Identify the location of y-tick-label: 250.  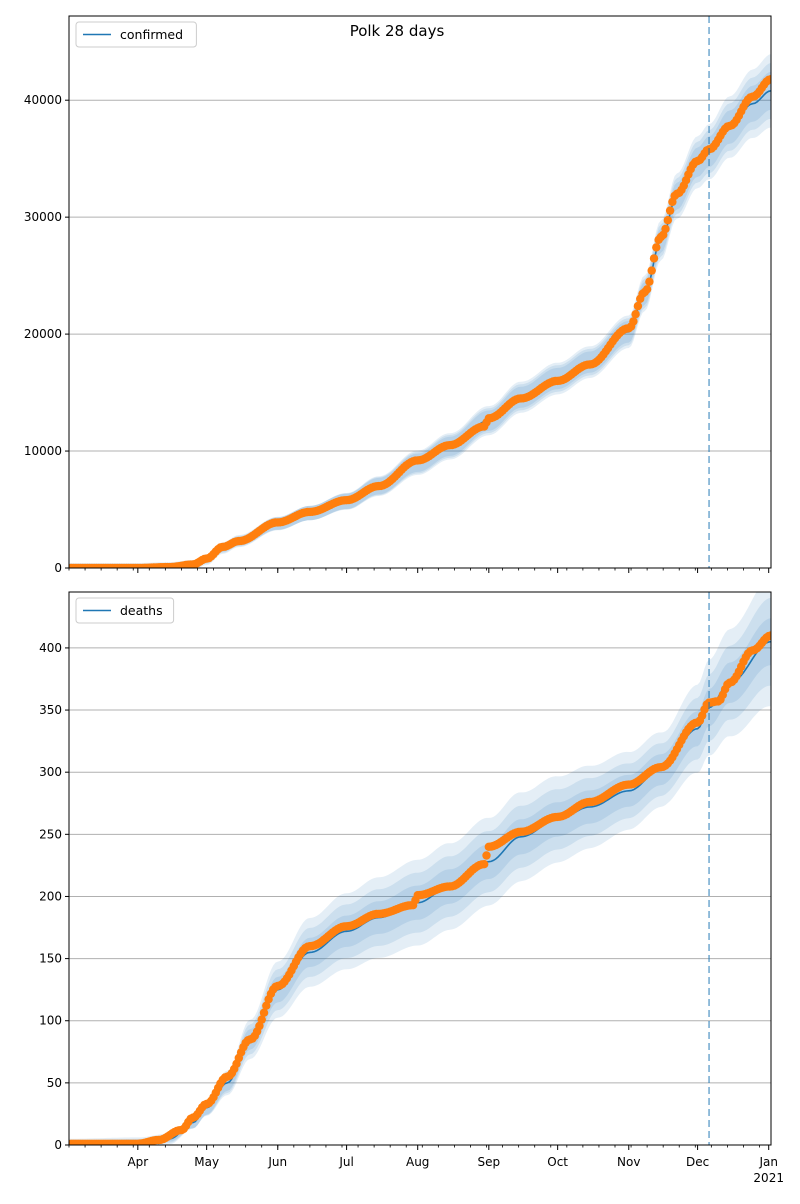
(50, 834).